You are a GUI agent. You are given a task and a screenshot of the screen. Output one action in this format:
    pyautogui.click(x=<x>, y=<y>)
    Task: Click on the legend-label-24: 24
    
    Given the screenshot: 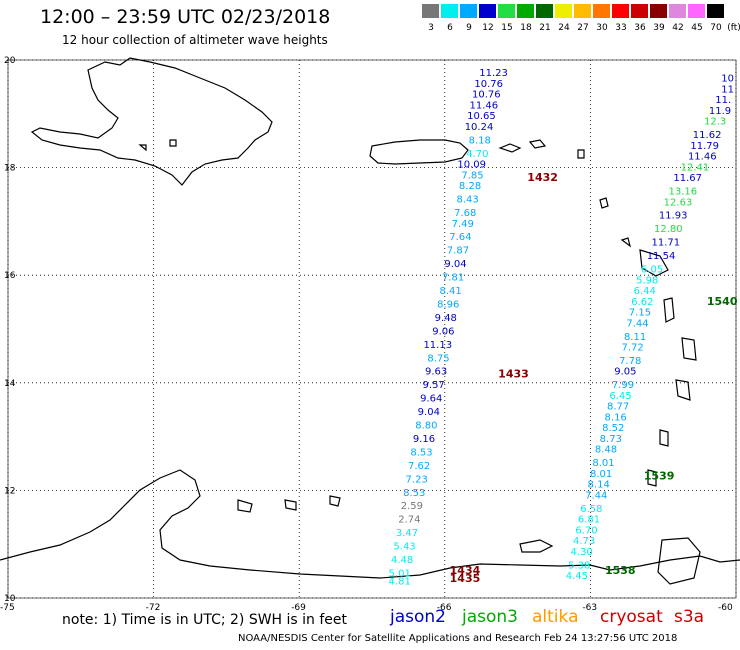 What is the action you would take?
    pyautogui.click(x=564, y=28)
    